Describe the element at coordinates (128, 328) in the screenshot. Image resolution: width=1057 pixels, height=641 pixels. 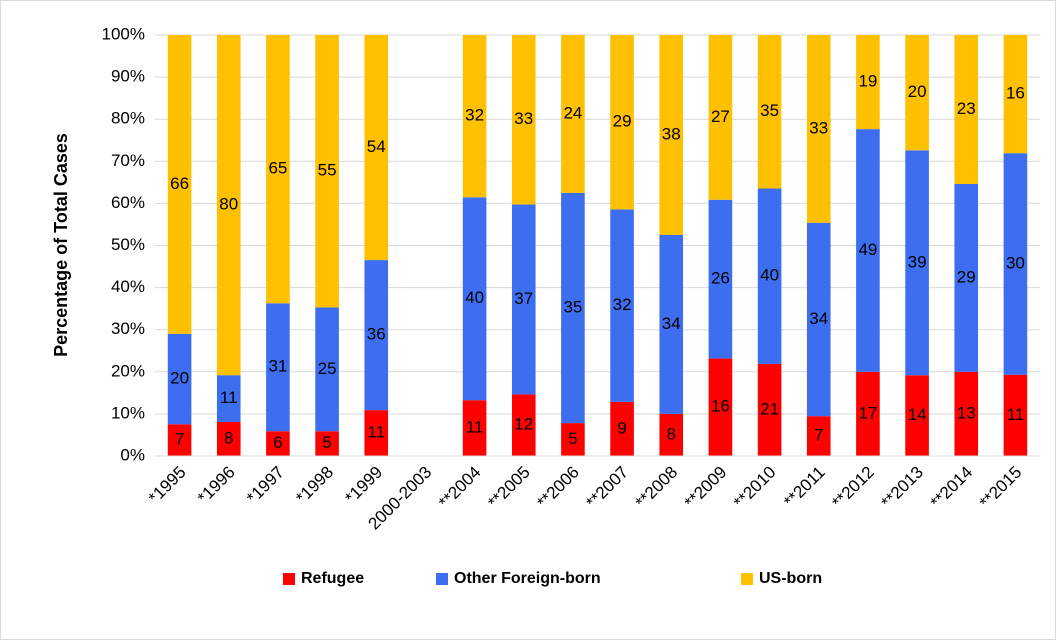
I see `y-tick-label: 30%` at that location.